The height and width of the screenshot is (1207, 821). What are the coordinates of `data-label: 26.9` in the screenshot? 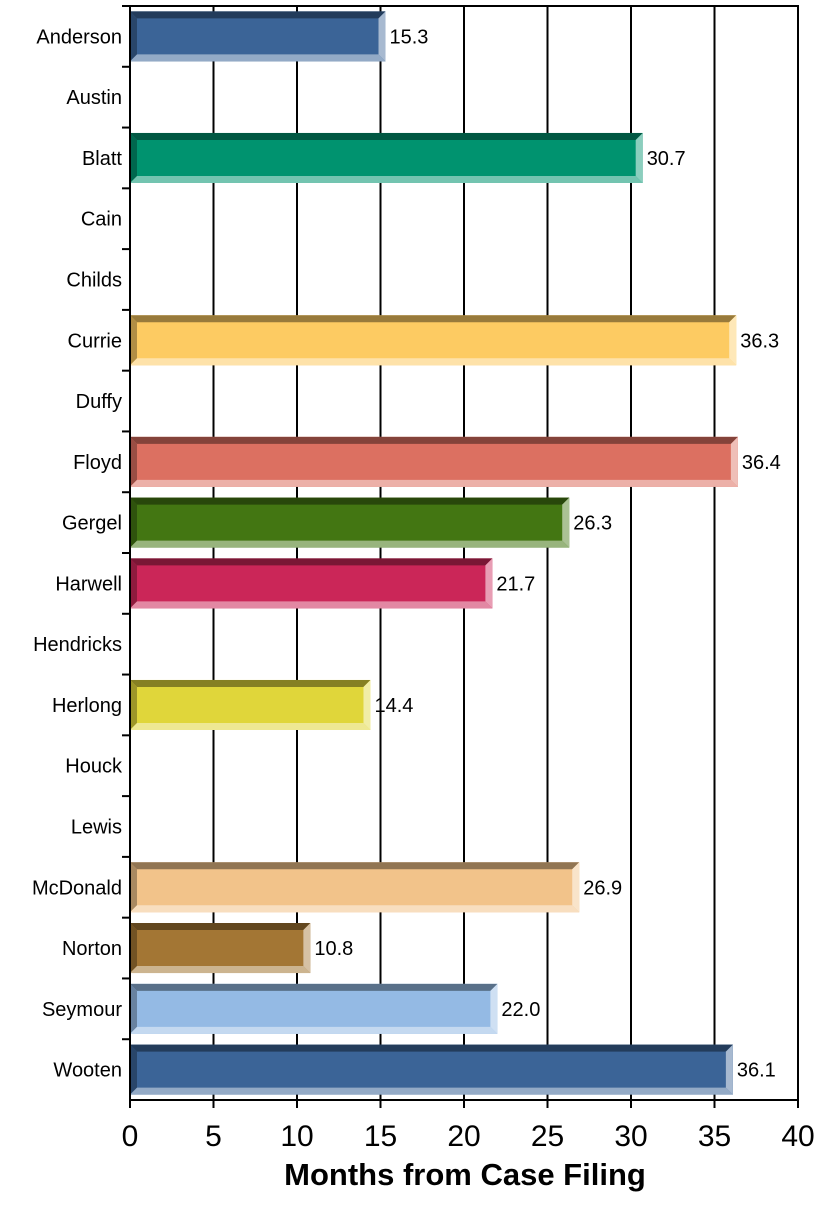 It's located at (602, 888).